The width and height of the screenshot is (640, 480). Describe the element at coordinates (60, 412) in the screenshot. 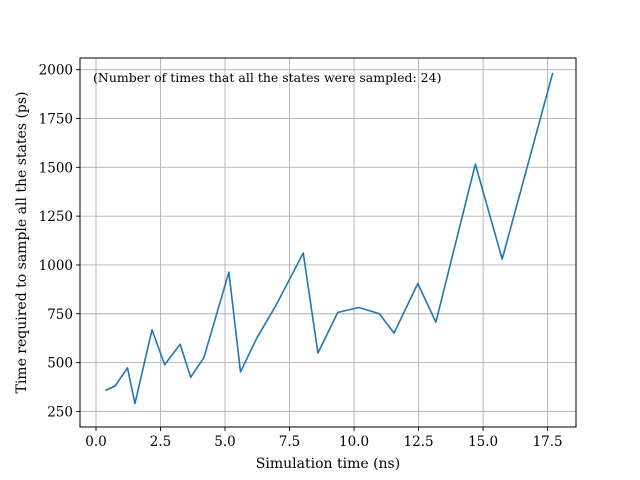

I see `y-tick-label: 250` at that location.